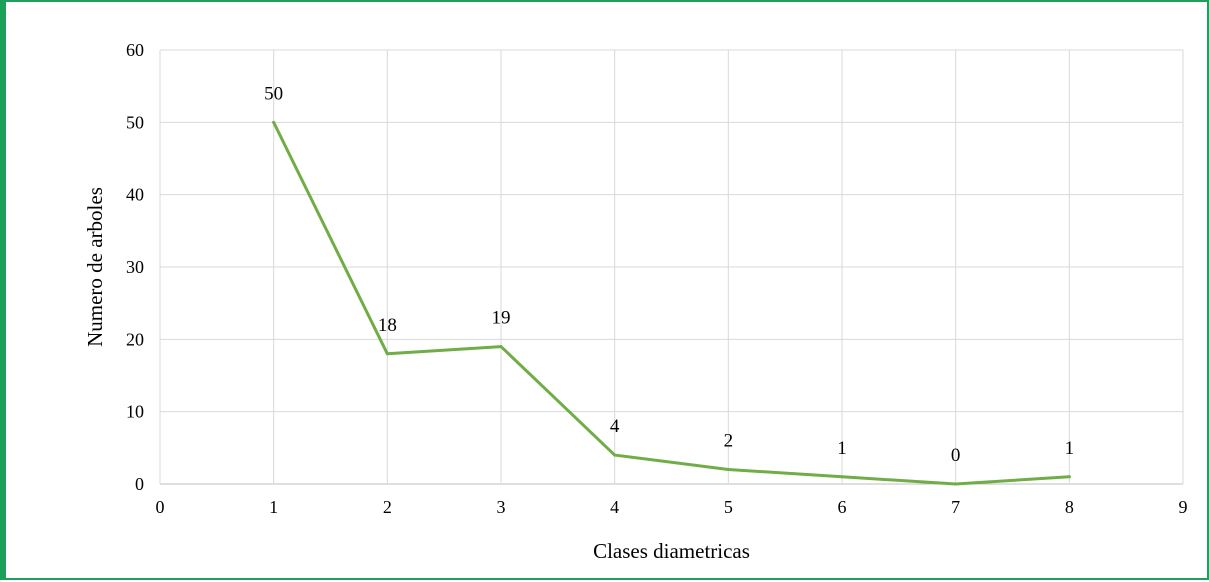  What do you see at coordinates (387, 325) in the screenshot?
I see `data-label: 18` at bounding box center [387, 325].